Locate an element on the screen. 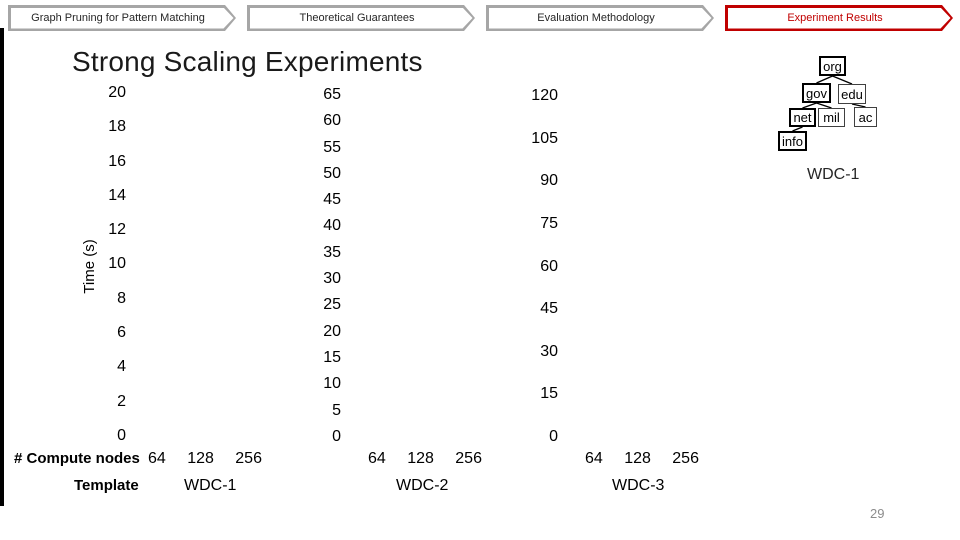 This screenshot has height=540, width=960. chart3-y-axis-ticks: 120 105 90 75 60 45 30 15 0 is located at coordinates (536, 266).